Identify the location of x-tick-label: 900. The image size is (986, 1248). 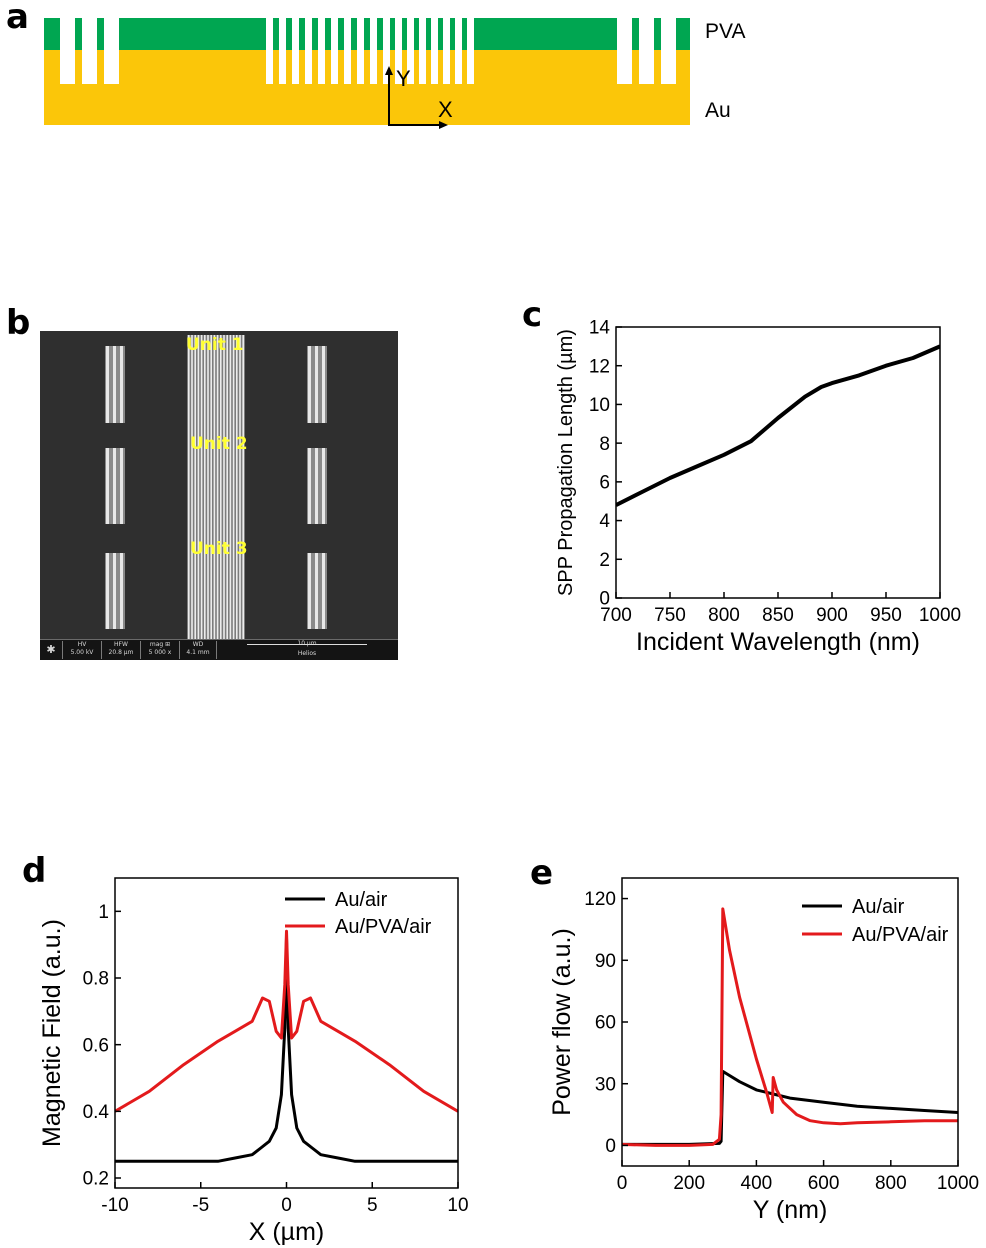
(832, 615).